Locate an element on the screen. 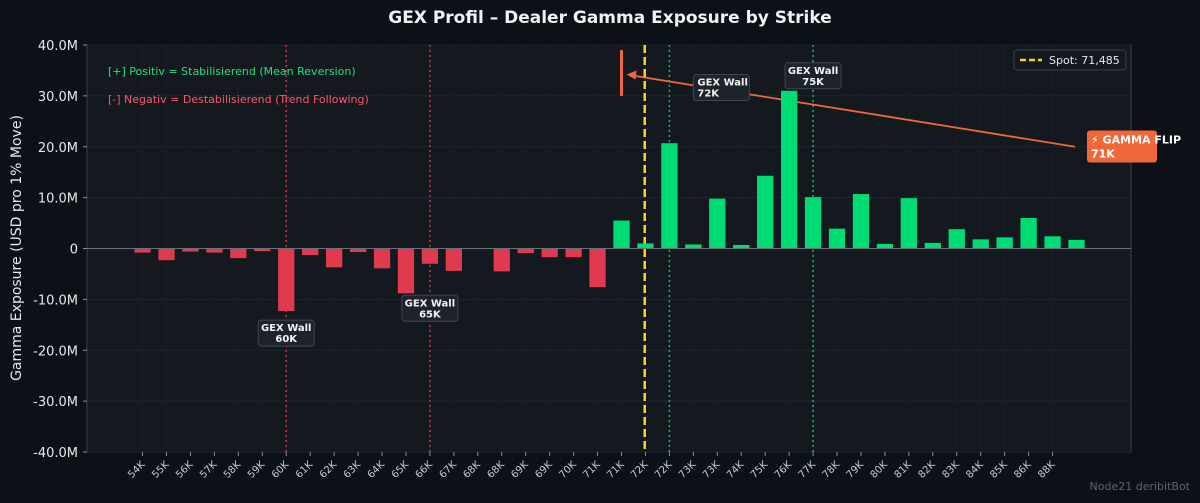 The height and width of the screenshot is (503, 1200). legend-box is located at coordinates (1070, 60).